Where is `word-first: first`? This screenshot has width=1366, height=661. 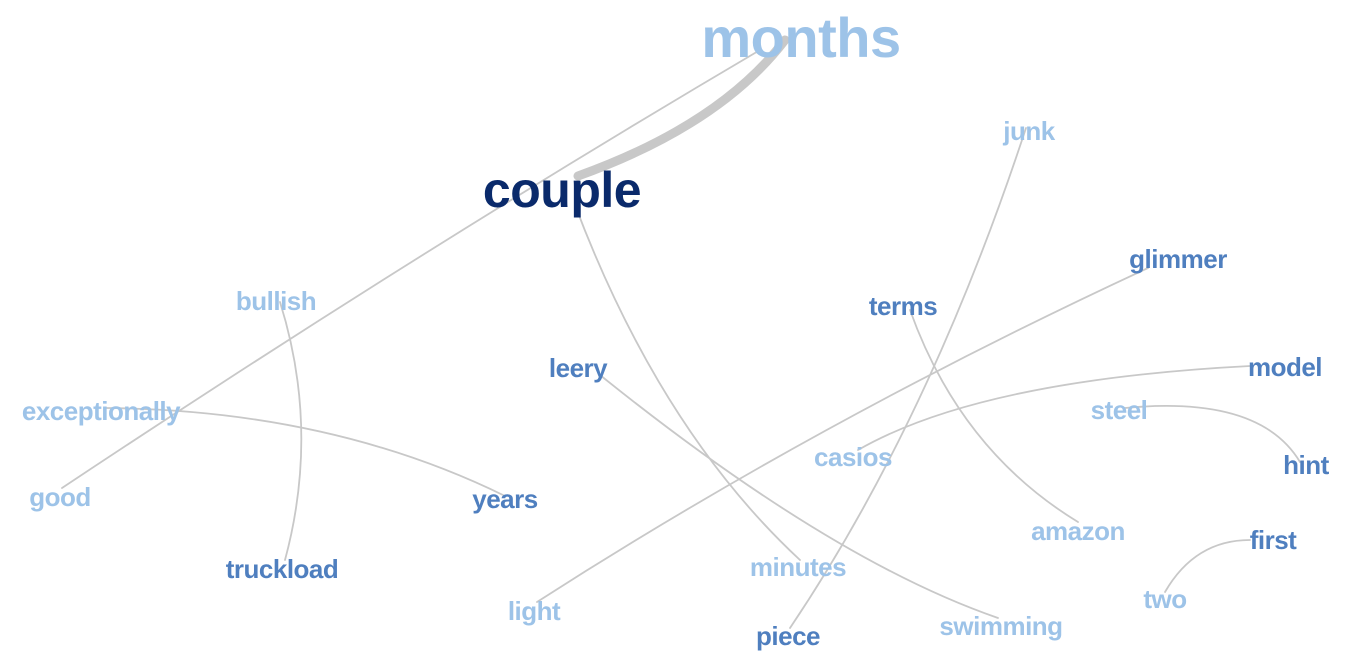
word-first: first is located at coordinates (1273, 540).